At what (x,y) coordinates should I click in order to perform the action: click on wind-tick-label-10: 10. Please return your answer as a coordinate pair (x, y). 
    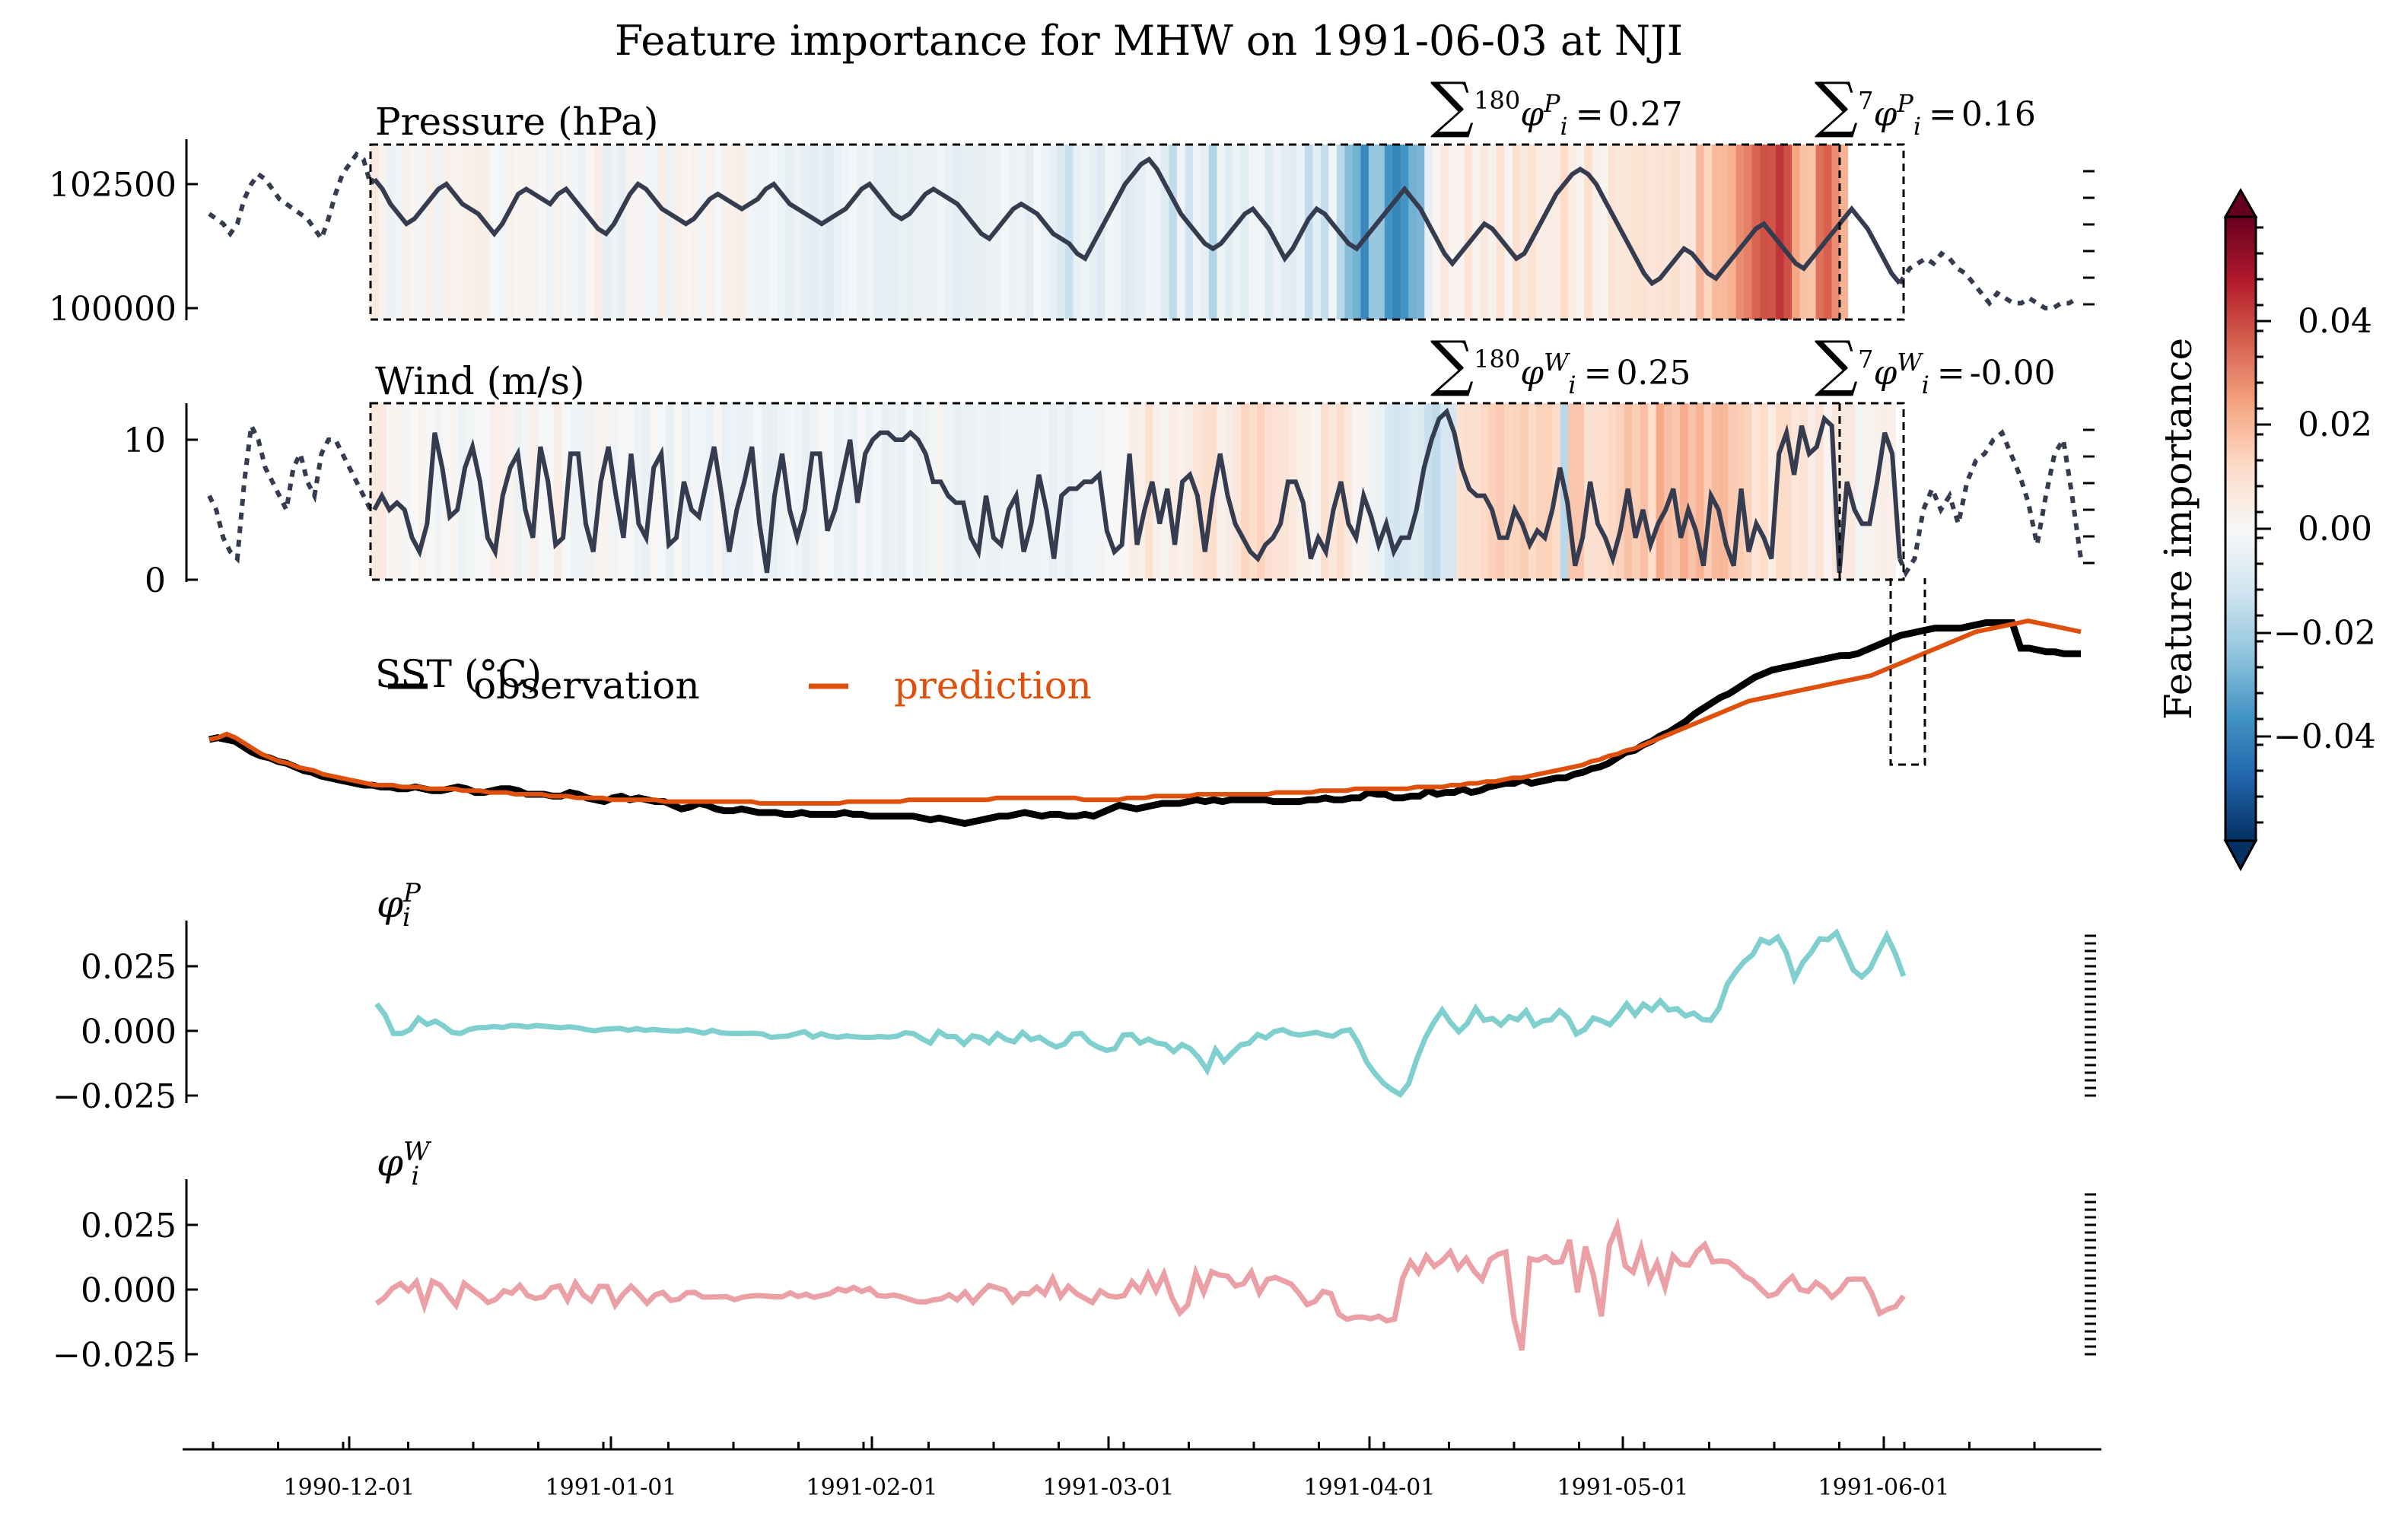
    Looking at the image, I should click on (144, 440).